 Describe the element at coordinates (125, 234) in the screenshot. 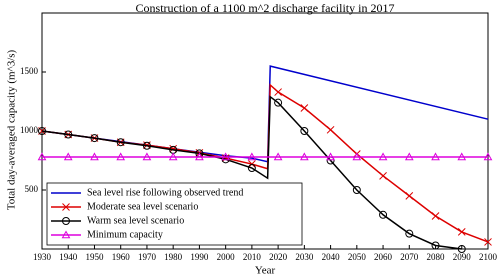

I see `legend-label: Minimum capacity` at that location.